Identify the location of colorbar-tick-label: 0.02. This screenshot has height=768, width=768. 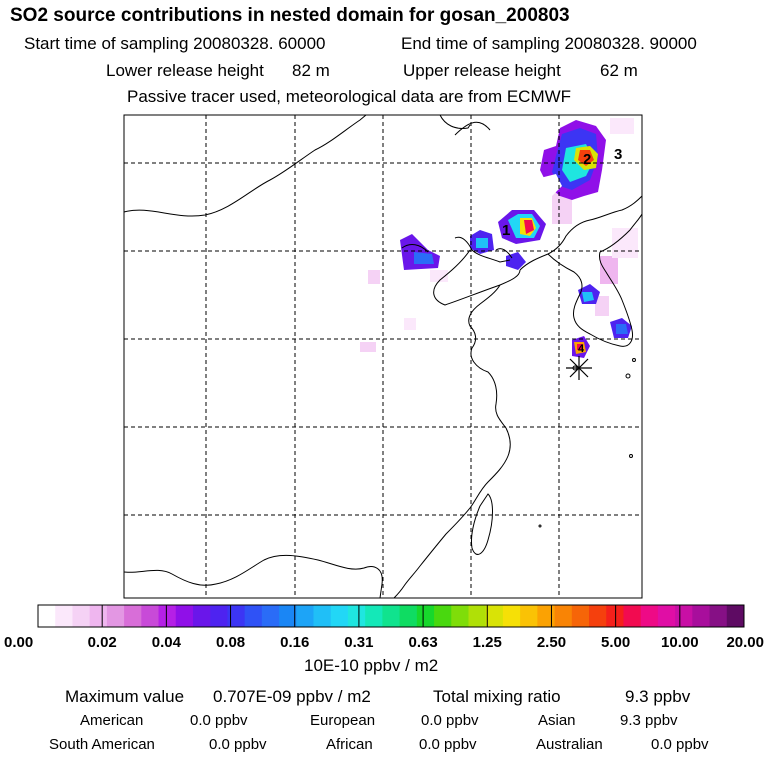
(102, 642).